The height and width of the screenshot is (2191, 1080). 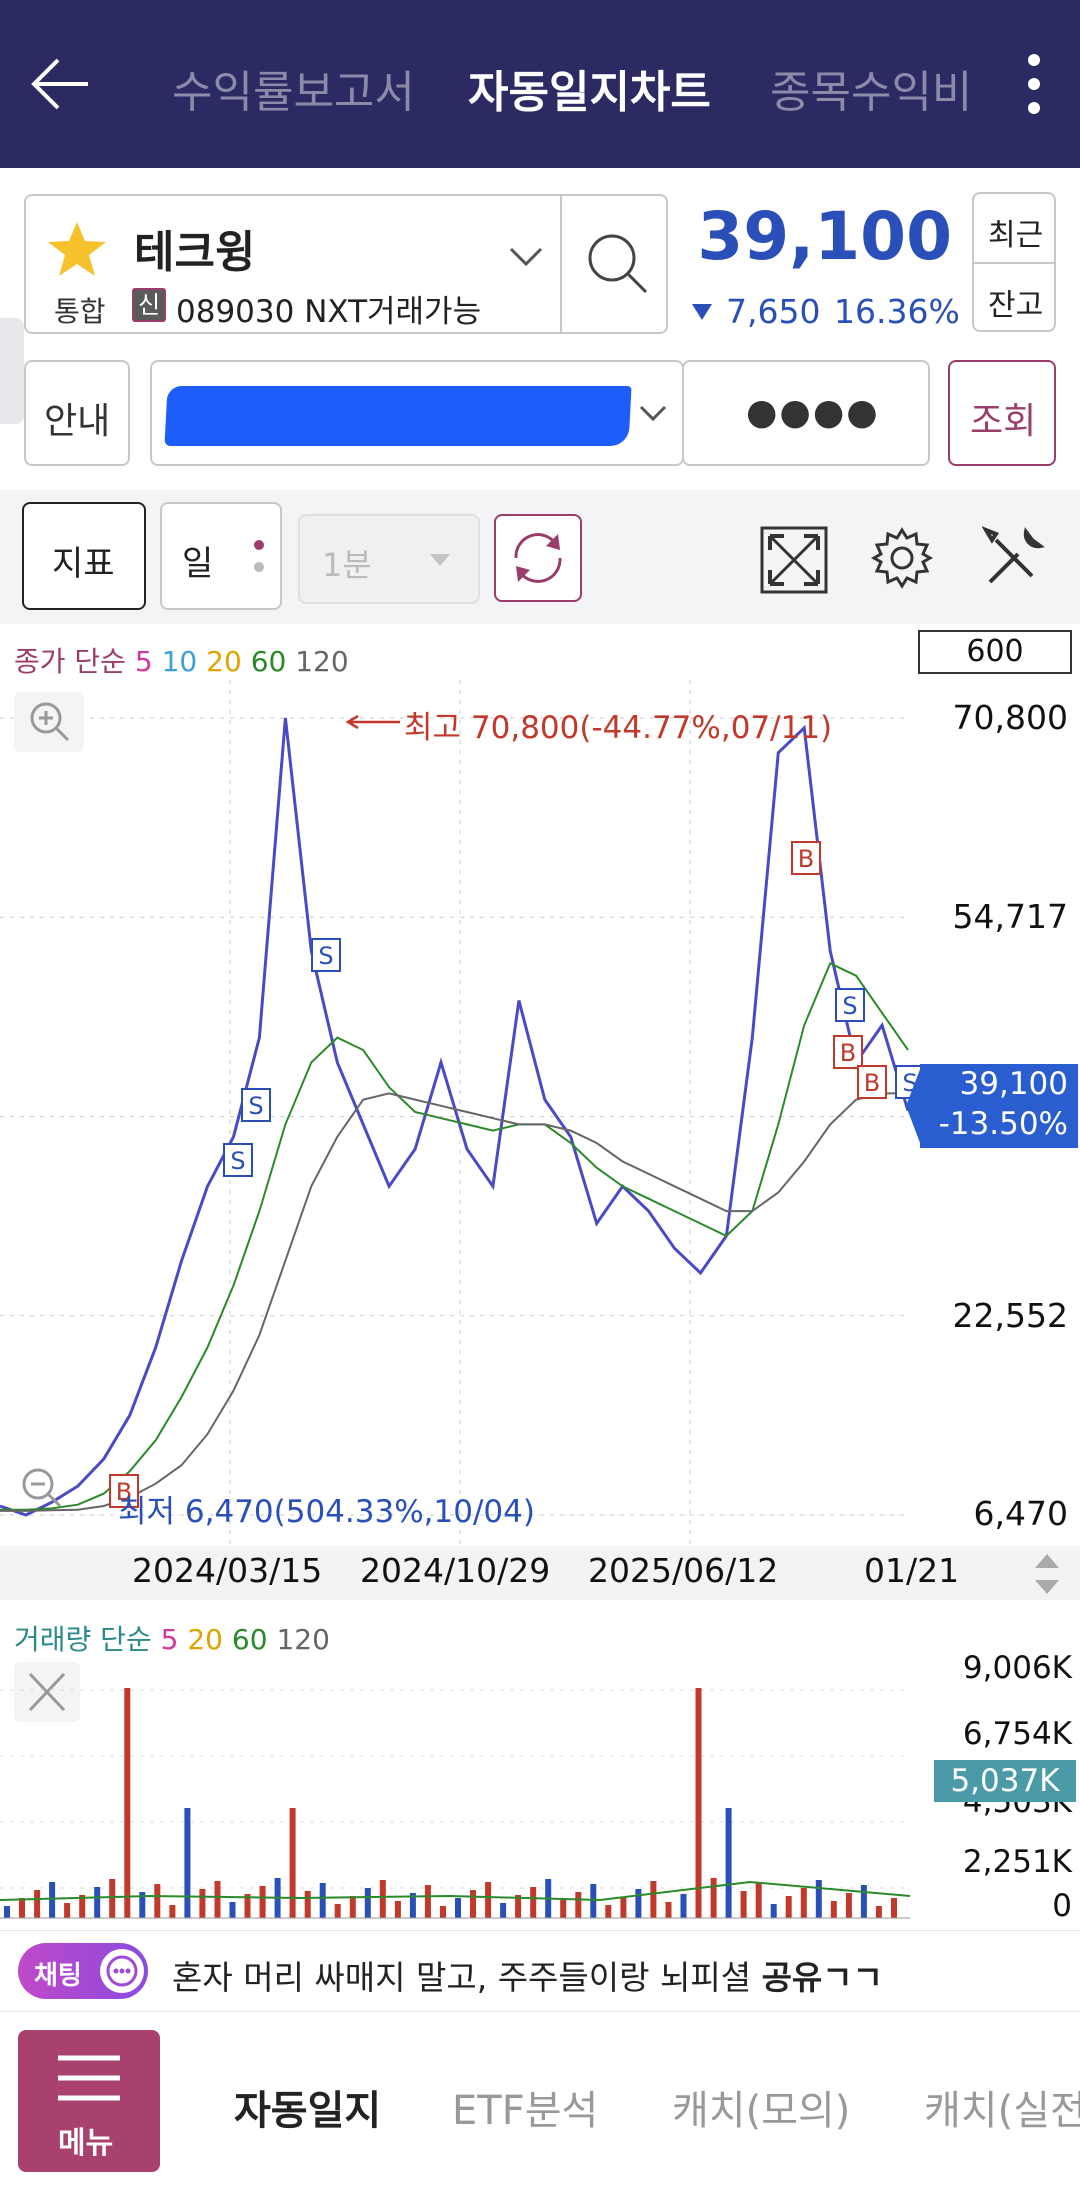 What do you see at coordinates (824, 236) in the screenshot?
I see `current-price: 39,100` at bounding box center [824, 236].